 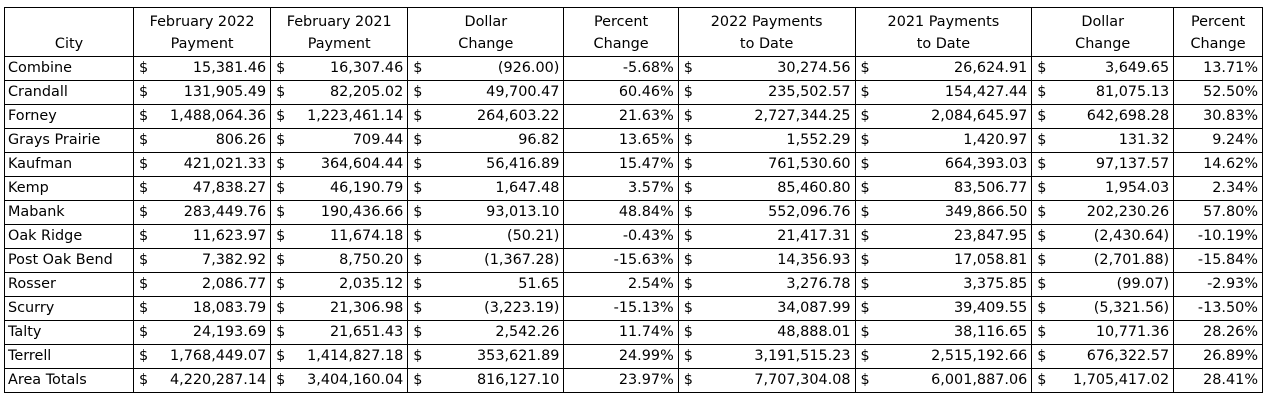 I want to click on amount-value: 6,001,887.06, so click(x=979, y=380).